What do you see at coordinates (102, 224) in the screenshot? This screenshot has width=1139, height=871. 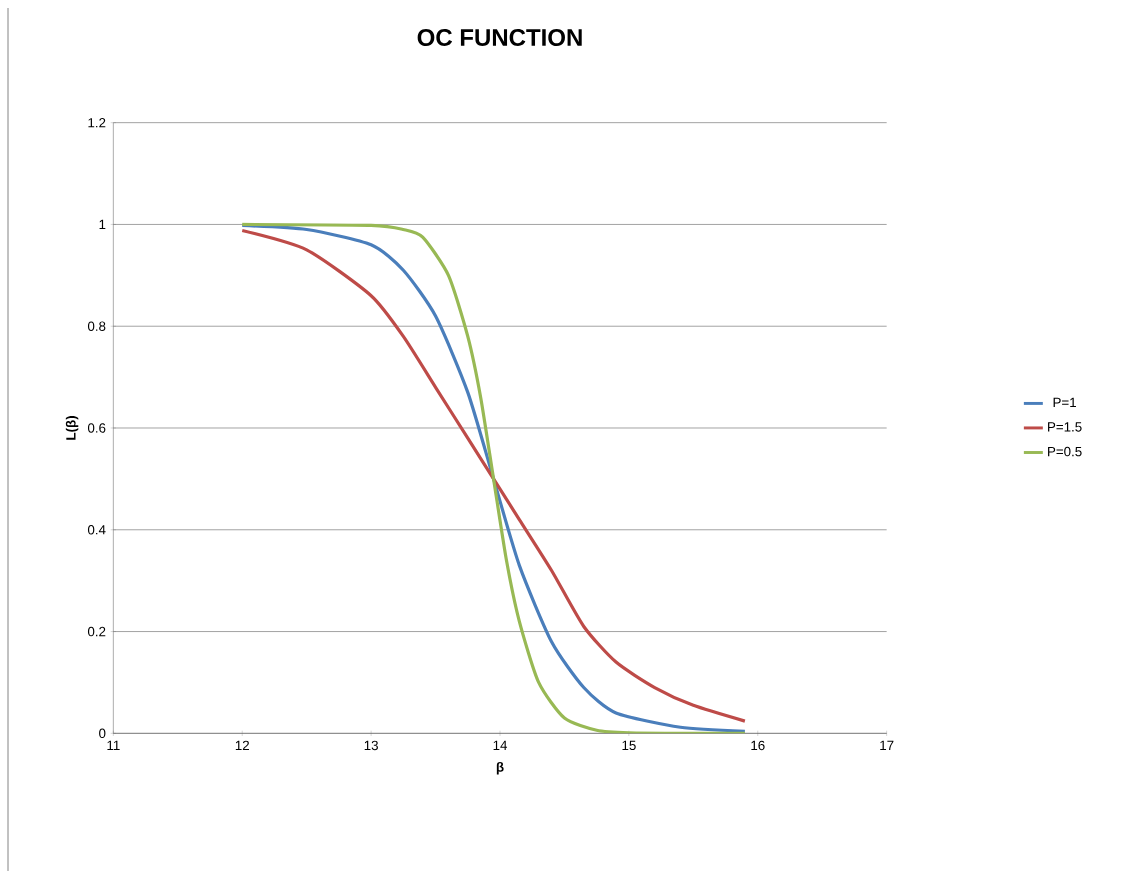 I see `y-tick-label: 1` at bounding box center [102, 224].